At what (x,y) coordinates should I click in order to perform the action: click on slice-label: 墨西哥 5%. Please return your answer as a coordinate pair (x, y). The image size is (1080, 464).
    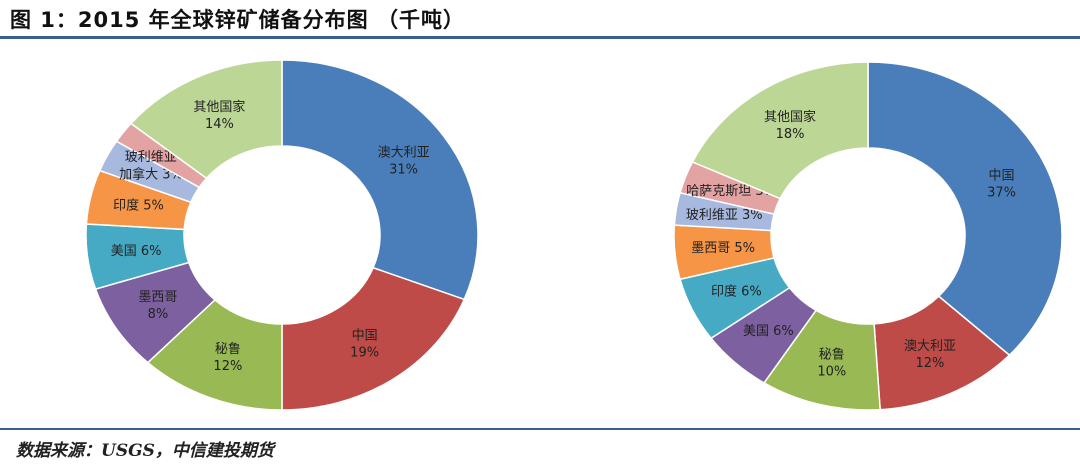
    Looking at the image, I should click on (723, 248).